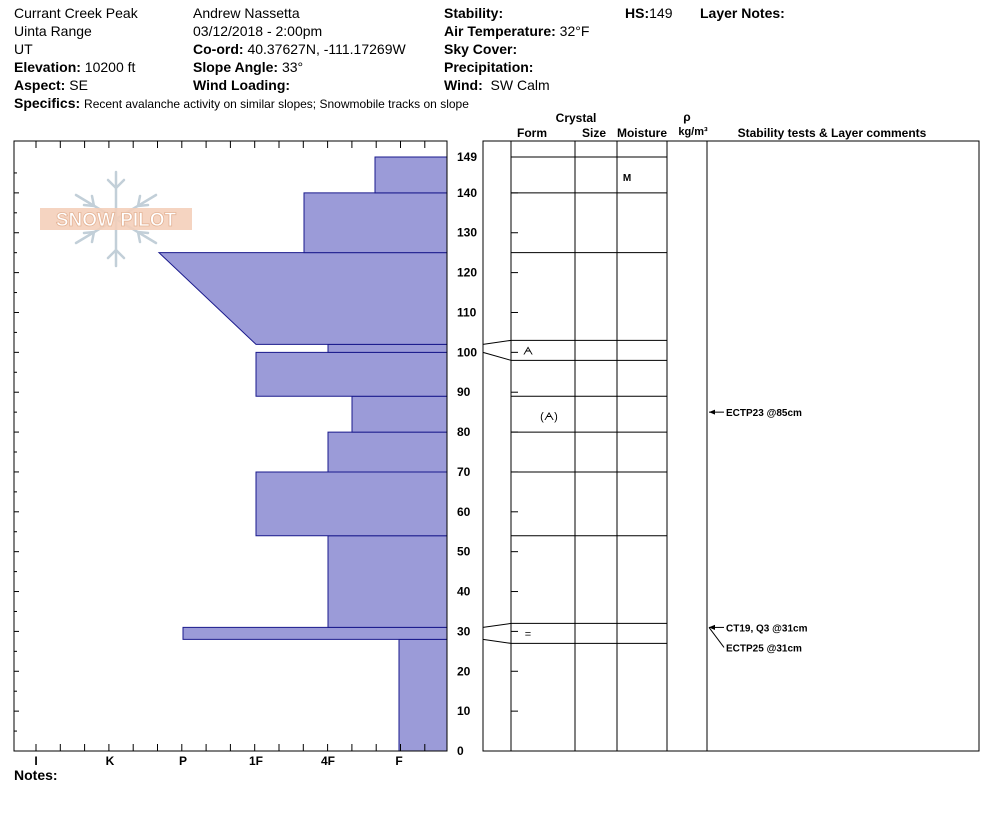 The height and width of the screenshot is (840, 994). What do you see at coordinates (767, 628) in the screenshot?
I see `stability-test-1: CT19, Q3 @31cm` at bounding box center [767, 628].